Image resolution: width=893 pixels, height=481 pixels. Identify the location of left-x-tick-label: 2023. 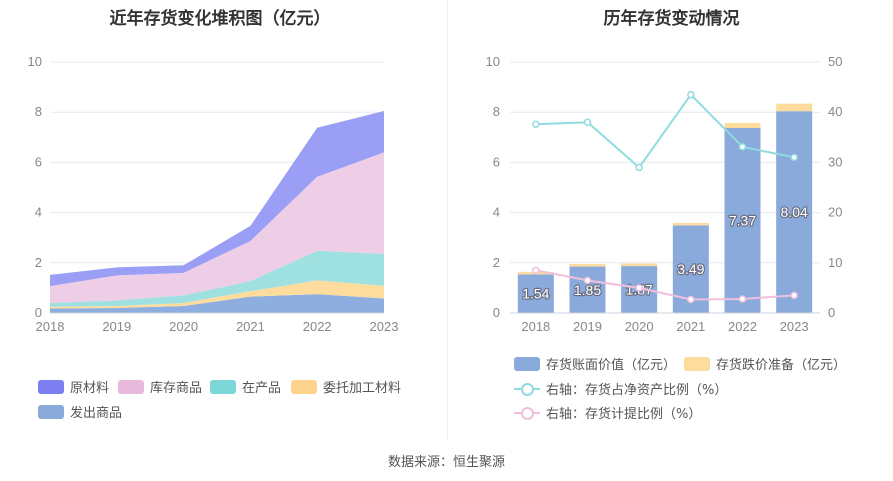
(384, 326).